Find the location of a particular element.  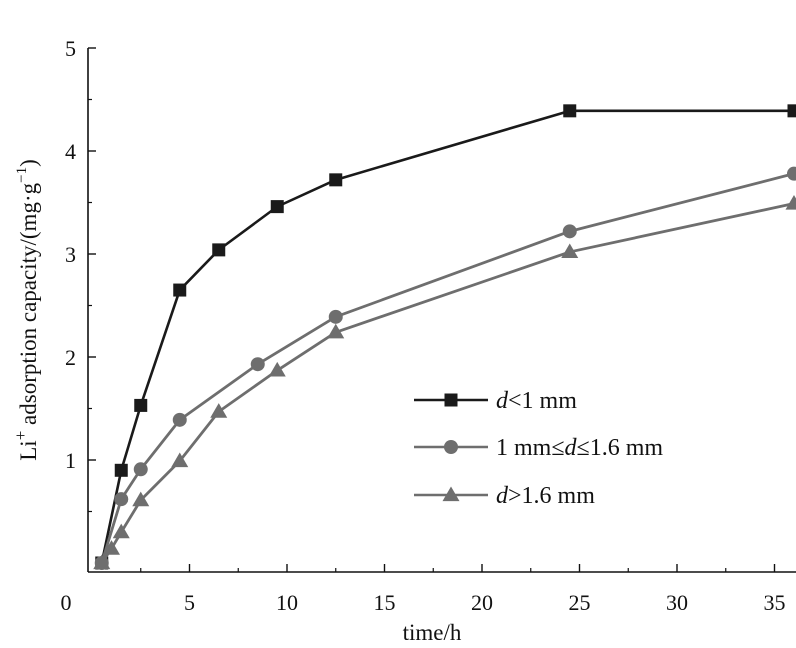

legend-label: d>1.6 mm is located at coordinates (545, 496).